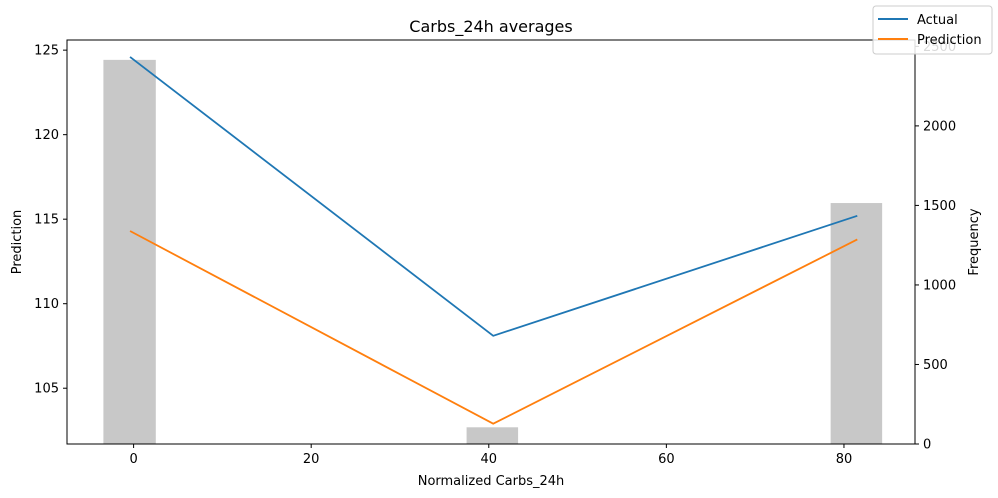 Image resolution: width=998 pixels, height=498 pixels. Describe the element at coordinates (974, 241) in the screenshot. I see `y-axis-right-label: Frequency` at that location.